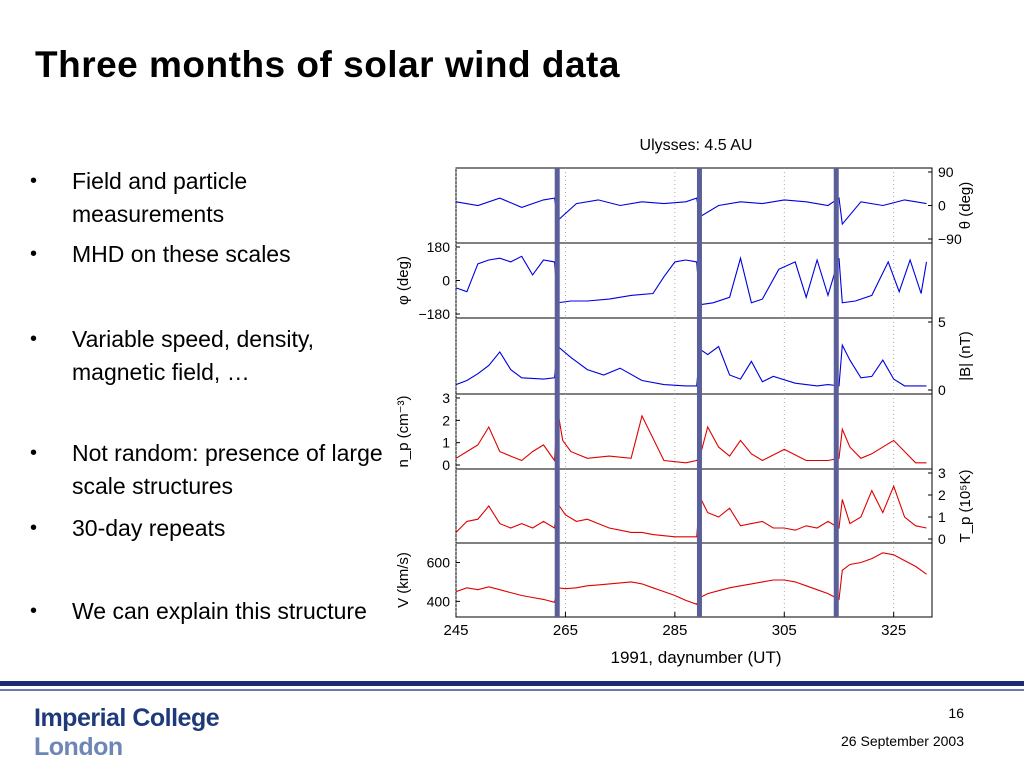  Describe the element at coordinates (946, 172) in the screenshot. I see `y-tick-label: 90` at that location.